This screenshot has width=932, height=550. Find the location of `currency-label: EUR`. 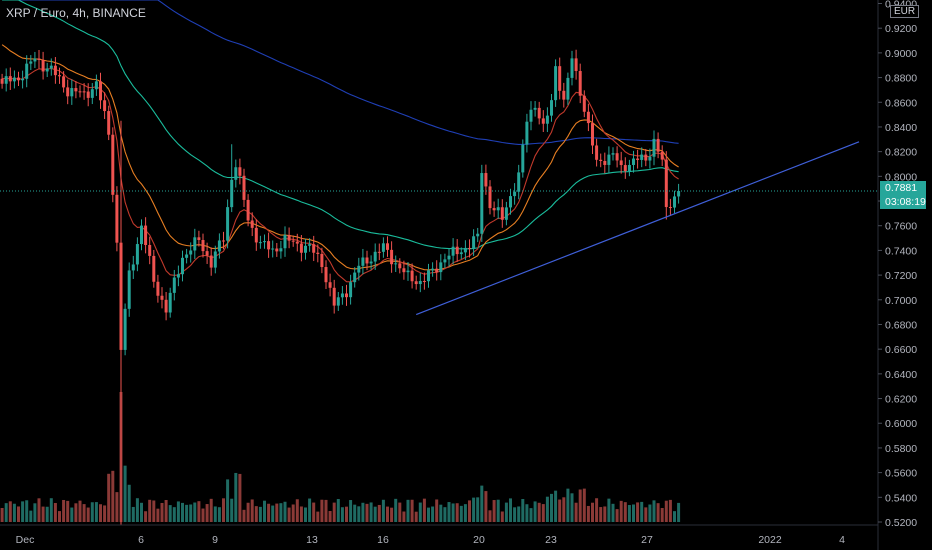

currency-label: EUR is located at coordinates (905, 11).